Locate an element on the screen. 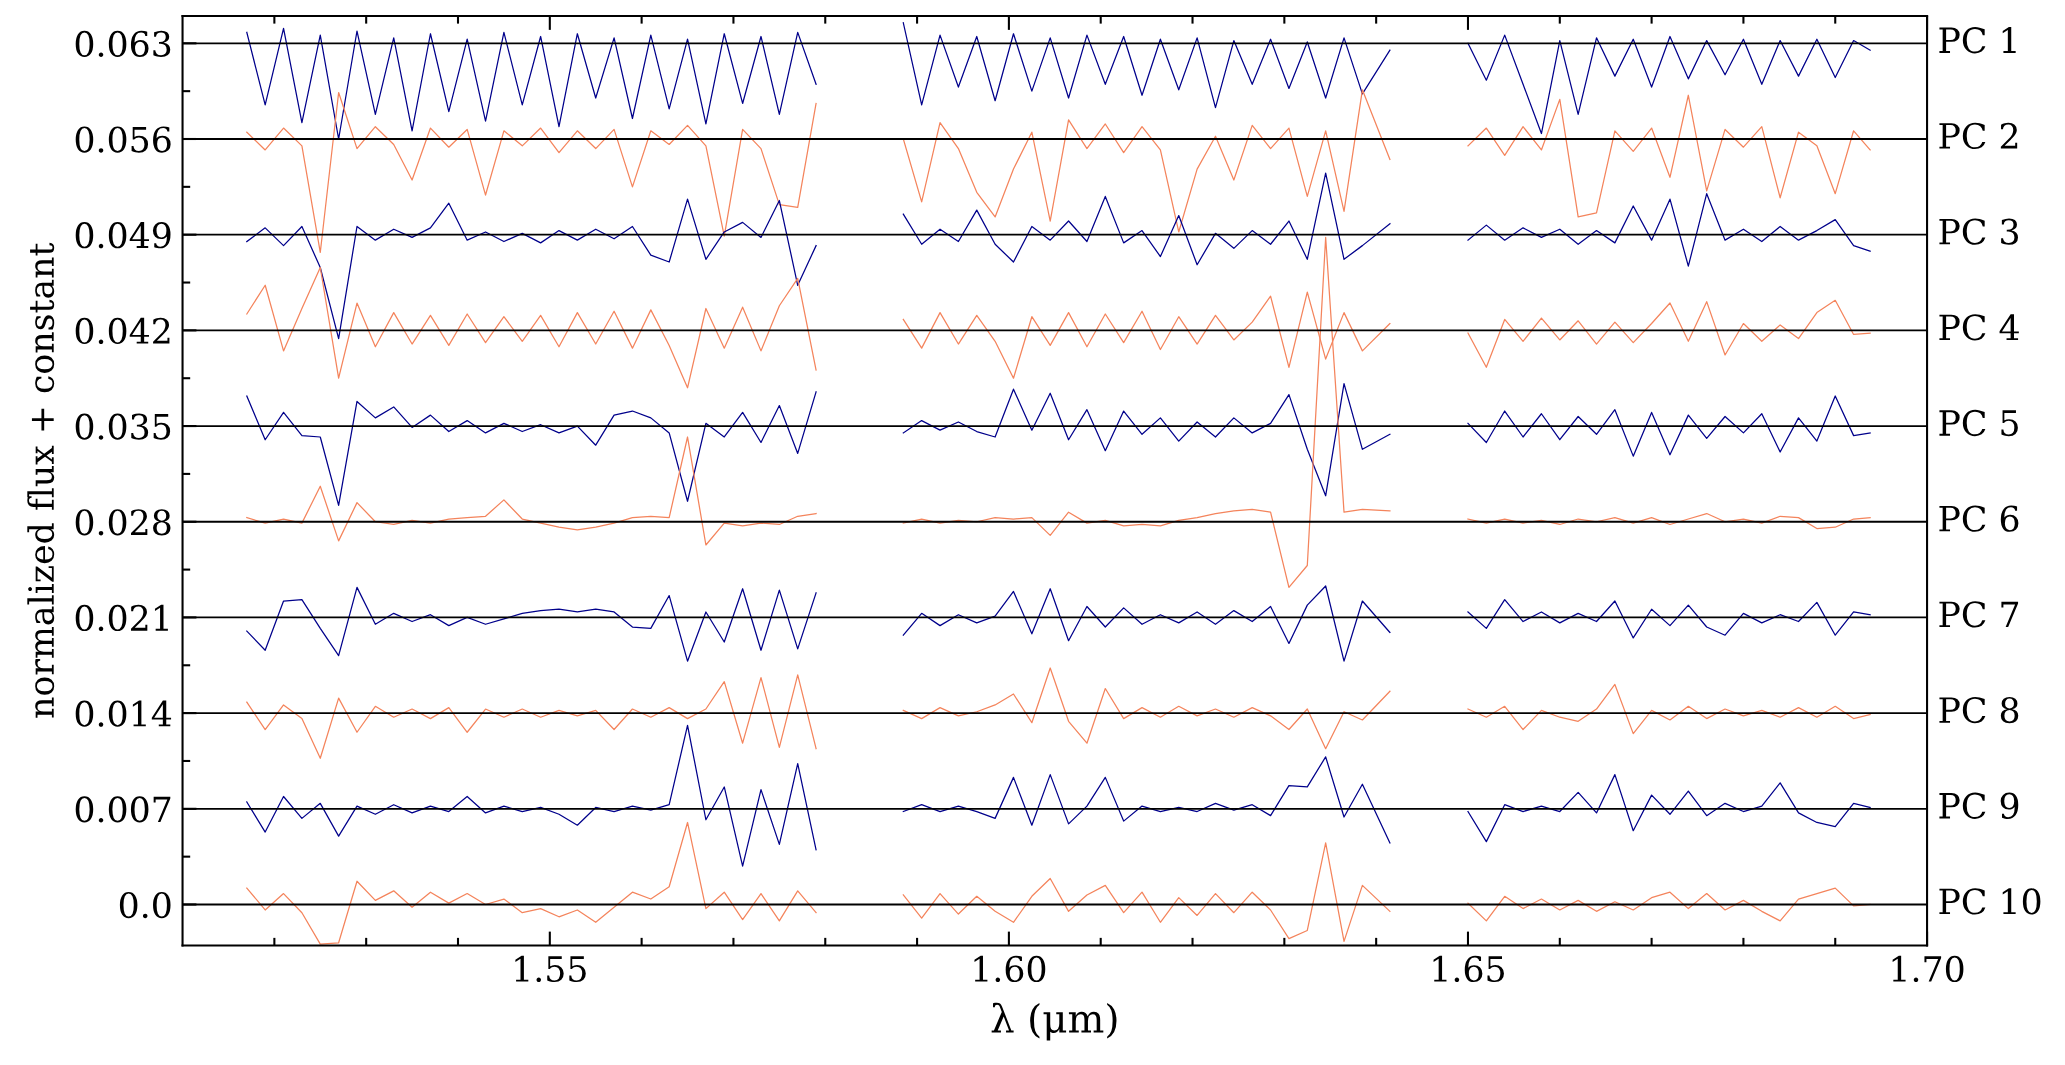  y-tick-label: 0.0 is located at coordinates (145, 905).